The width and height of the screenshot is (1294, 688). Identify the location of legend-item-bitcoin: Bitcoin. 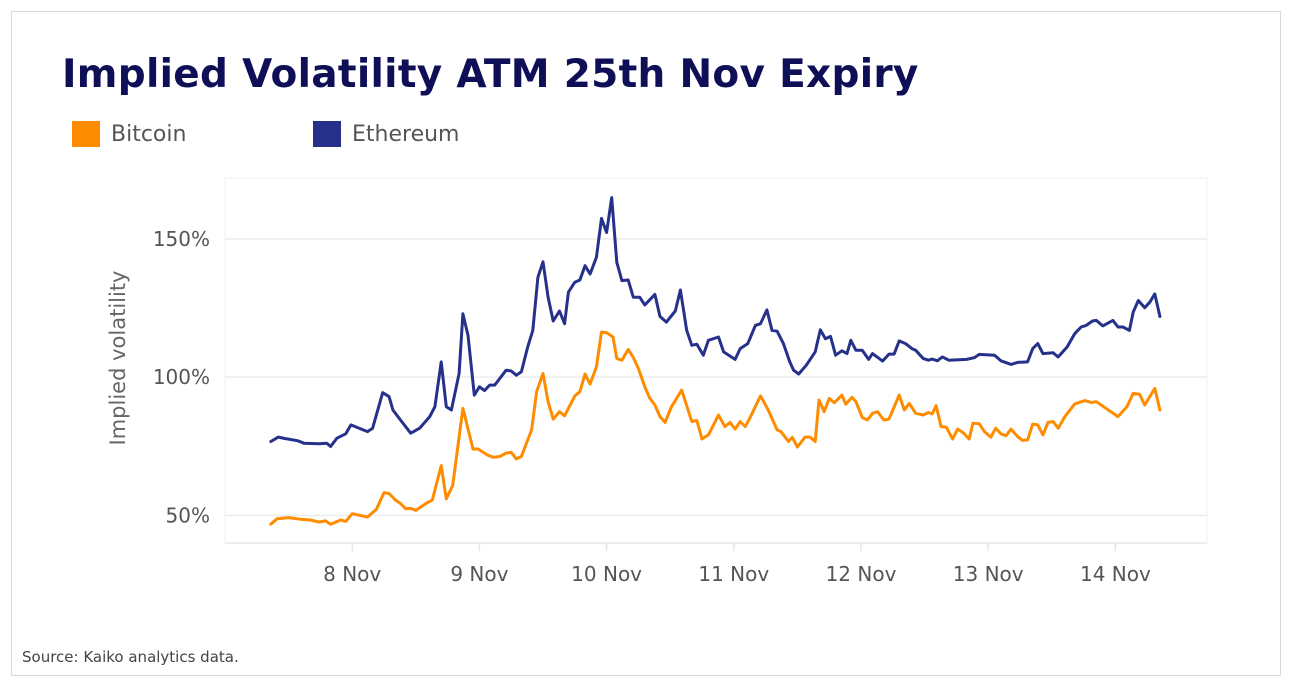
(129, 134).